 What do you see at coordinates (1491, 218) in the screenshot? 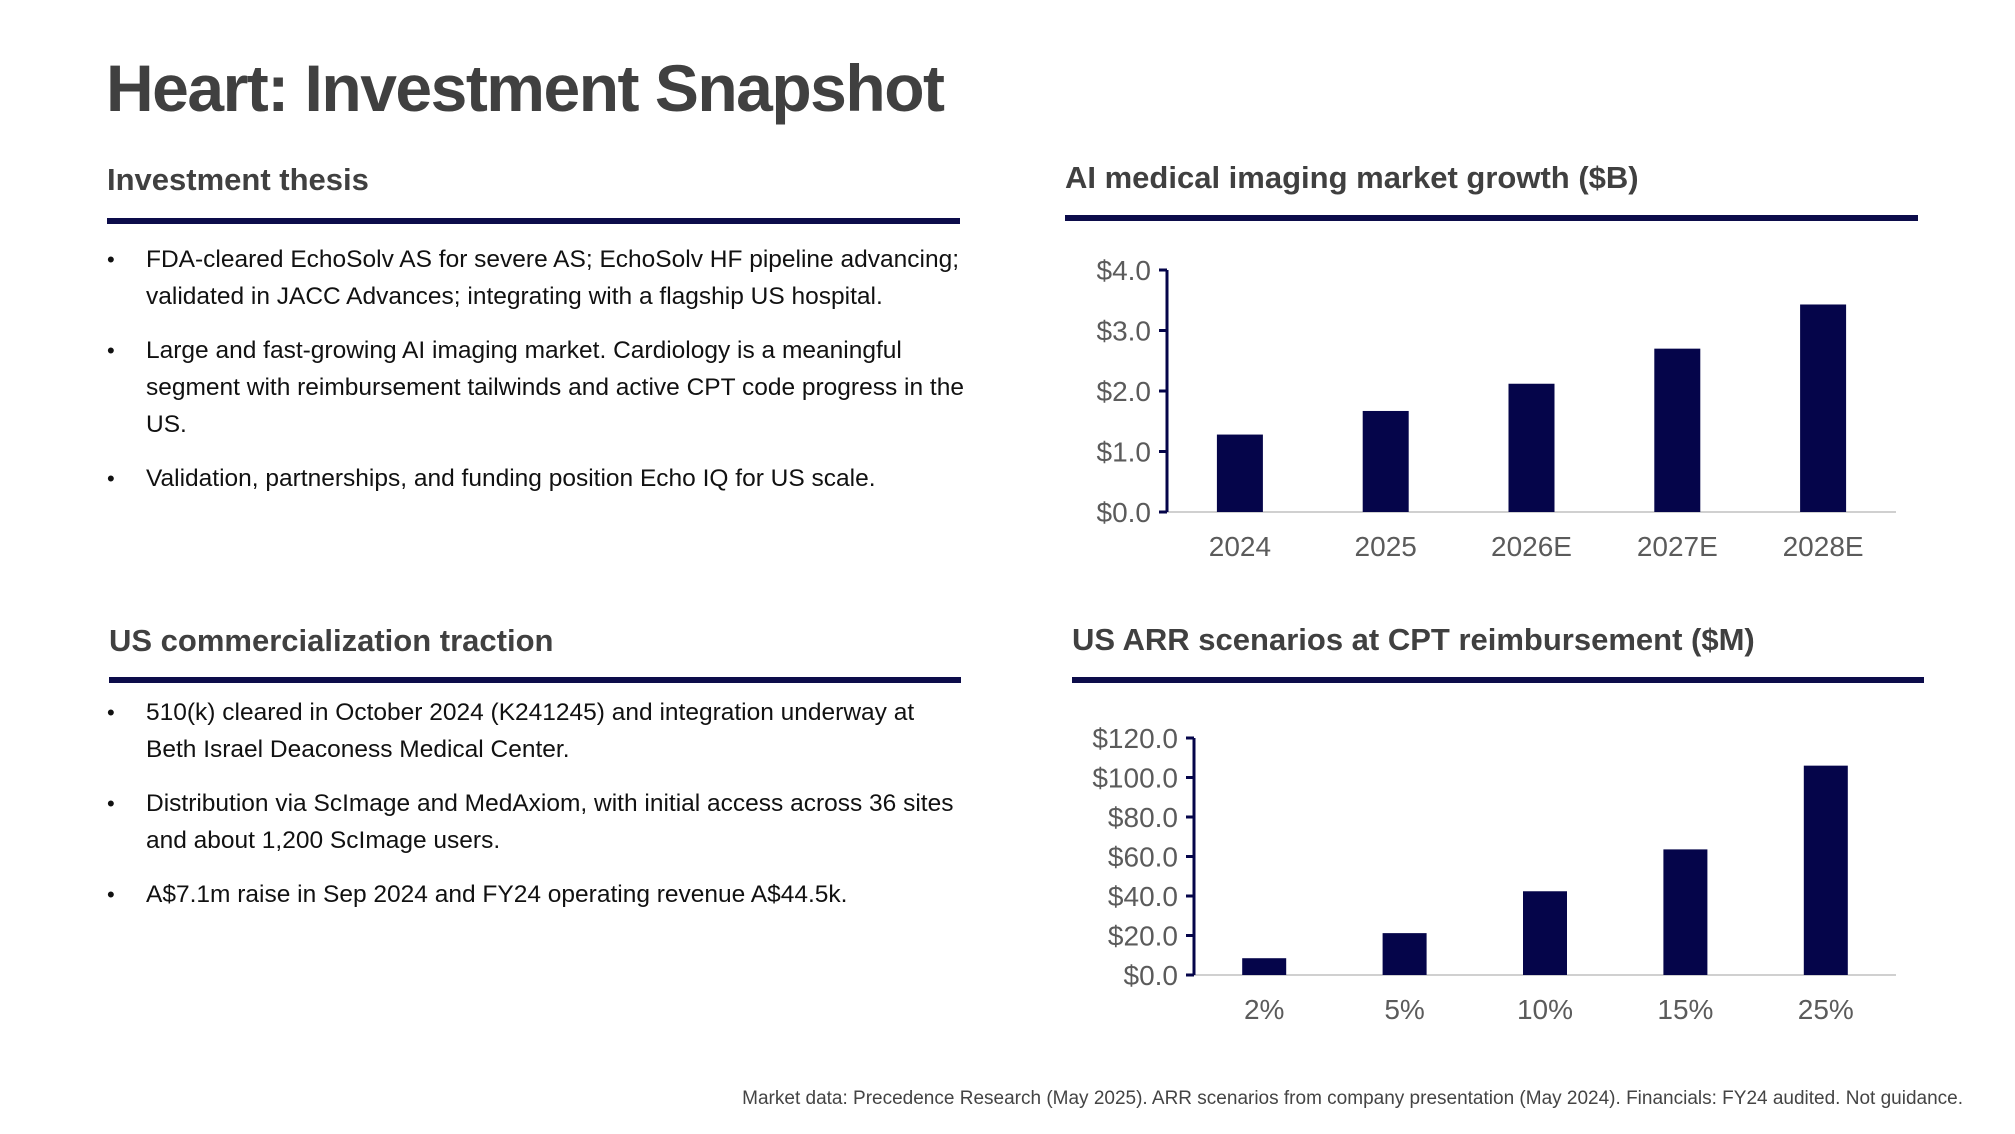
I see `market-chart-divider` at bounding box center [1491, 218].